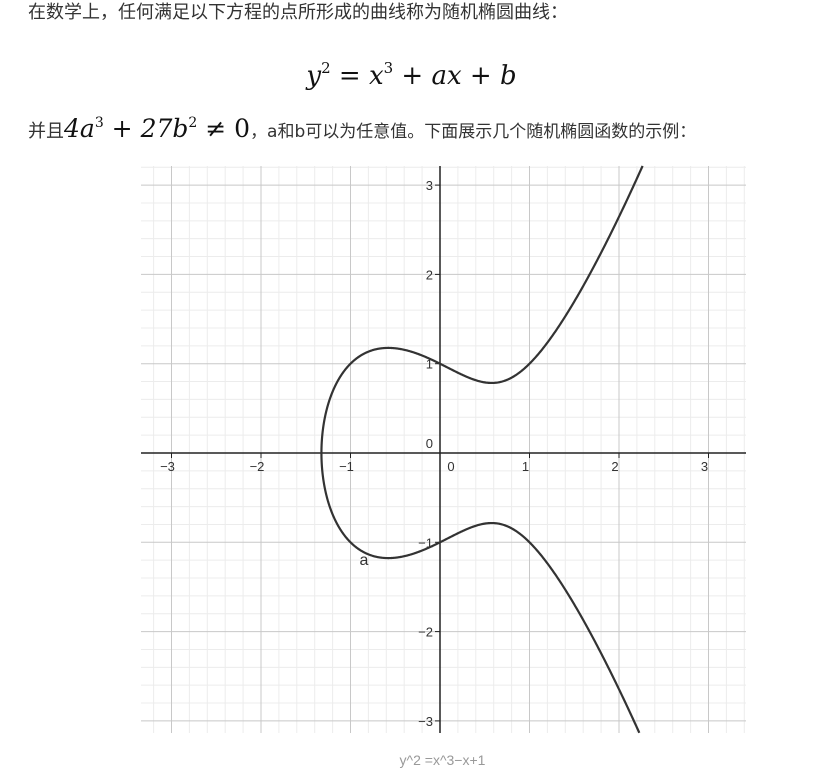 The image size is (823, 782). Describe the element at coordinates (450, 466) in the screenshot. I see `x-tick-label: 0` at that location.